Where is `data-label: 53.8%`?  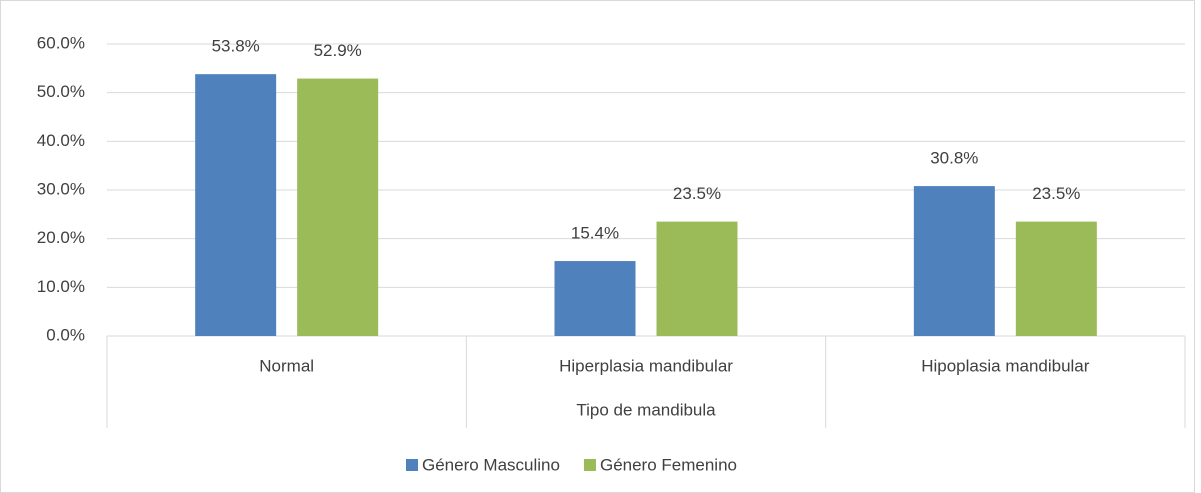 data-label: 53.8% is located at coordinates (236, 46).